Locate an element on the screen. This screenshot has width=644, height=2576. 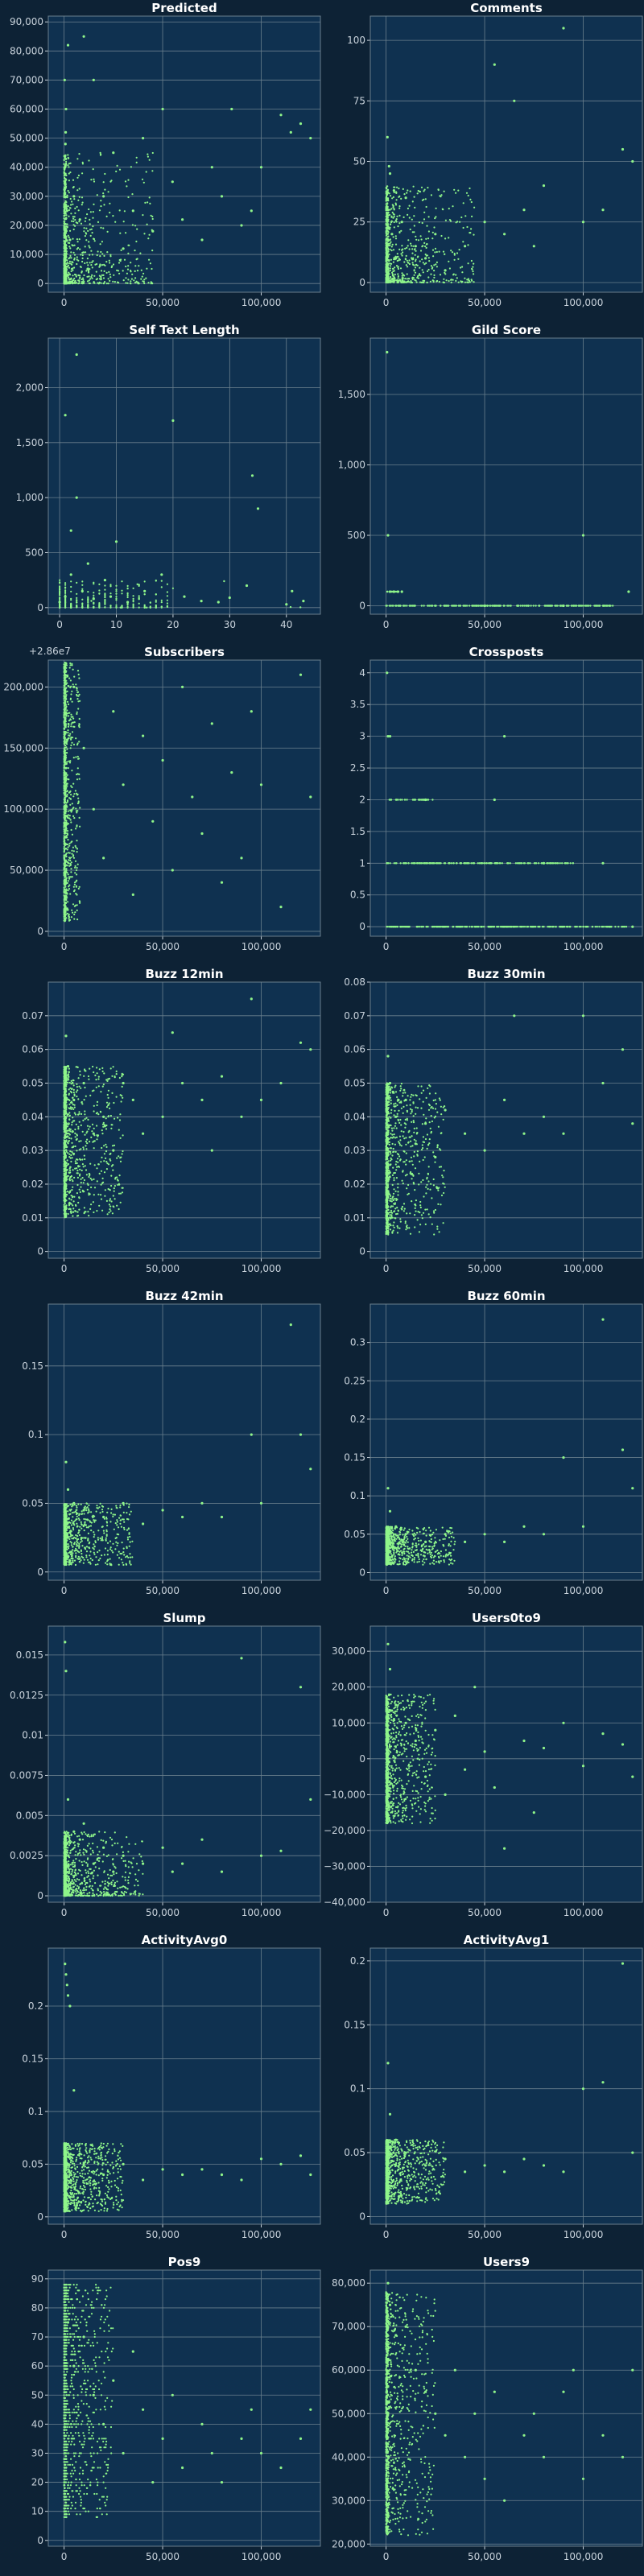
scatter-panel-2: Comments 0 25 50 75 100 0 50,000 100,000 is located at coordinates (483, 161).